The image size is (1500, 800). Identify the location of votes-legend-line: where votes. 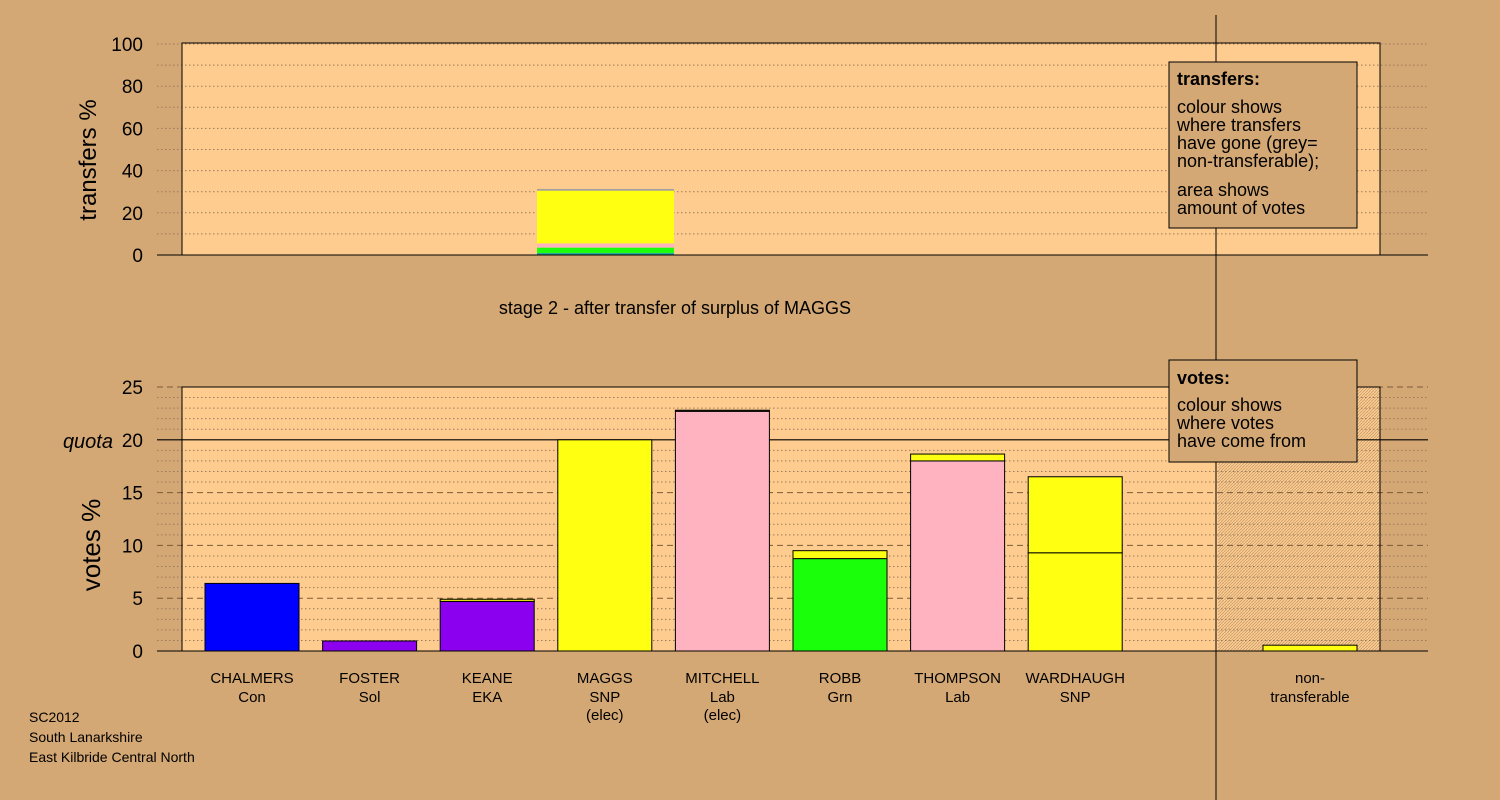
(1225, 423).